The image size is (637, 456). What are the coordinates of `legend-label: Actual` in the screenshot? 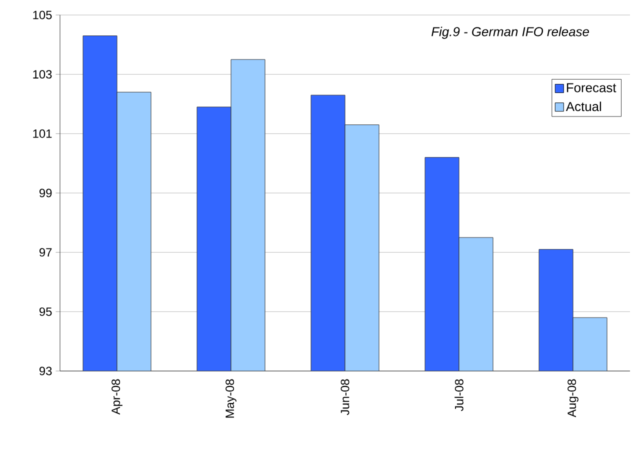 It's located at (584, 107).